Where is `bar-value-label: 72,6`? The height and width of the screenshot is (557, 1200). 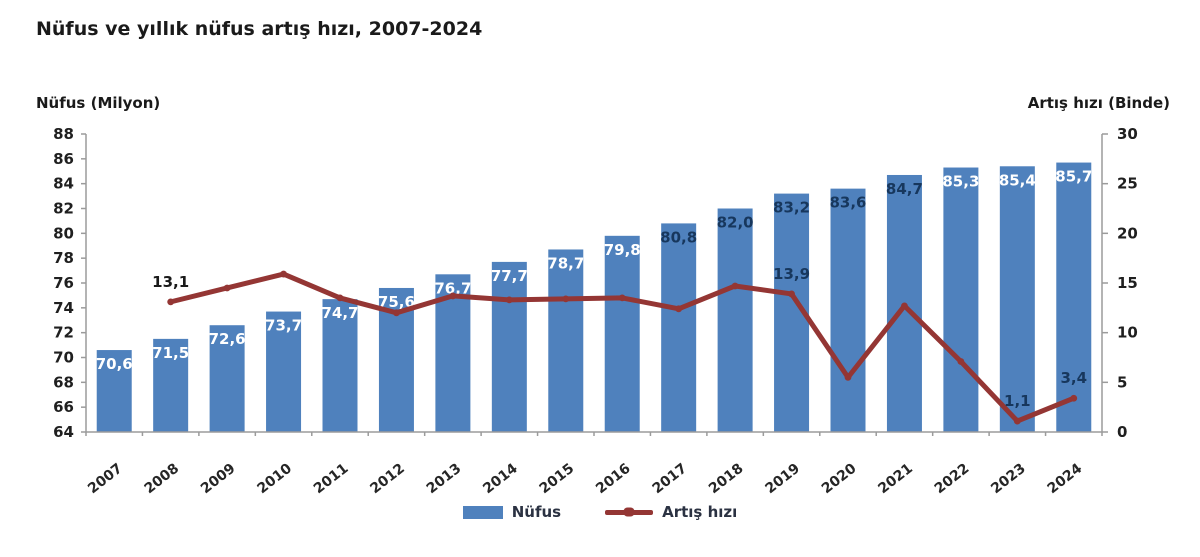 bar-value-label: 72,6 is located at coordinates (227, 339).